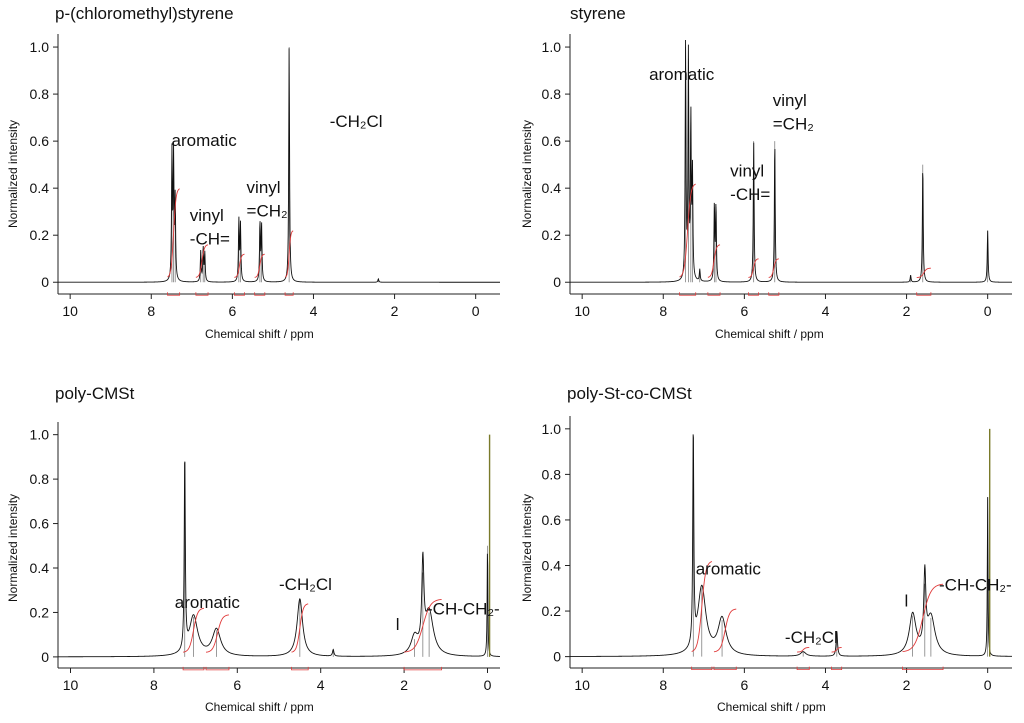 This screenshot has height=723, width=1024. I want to click on chart-title: poly-CMSt, so click(95, 393).